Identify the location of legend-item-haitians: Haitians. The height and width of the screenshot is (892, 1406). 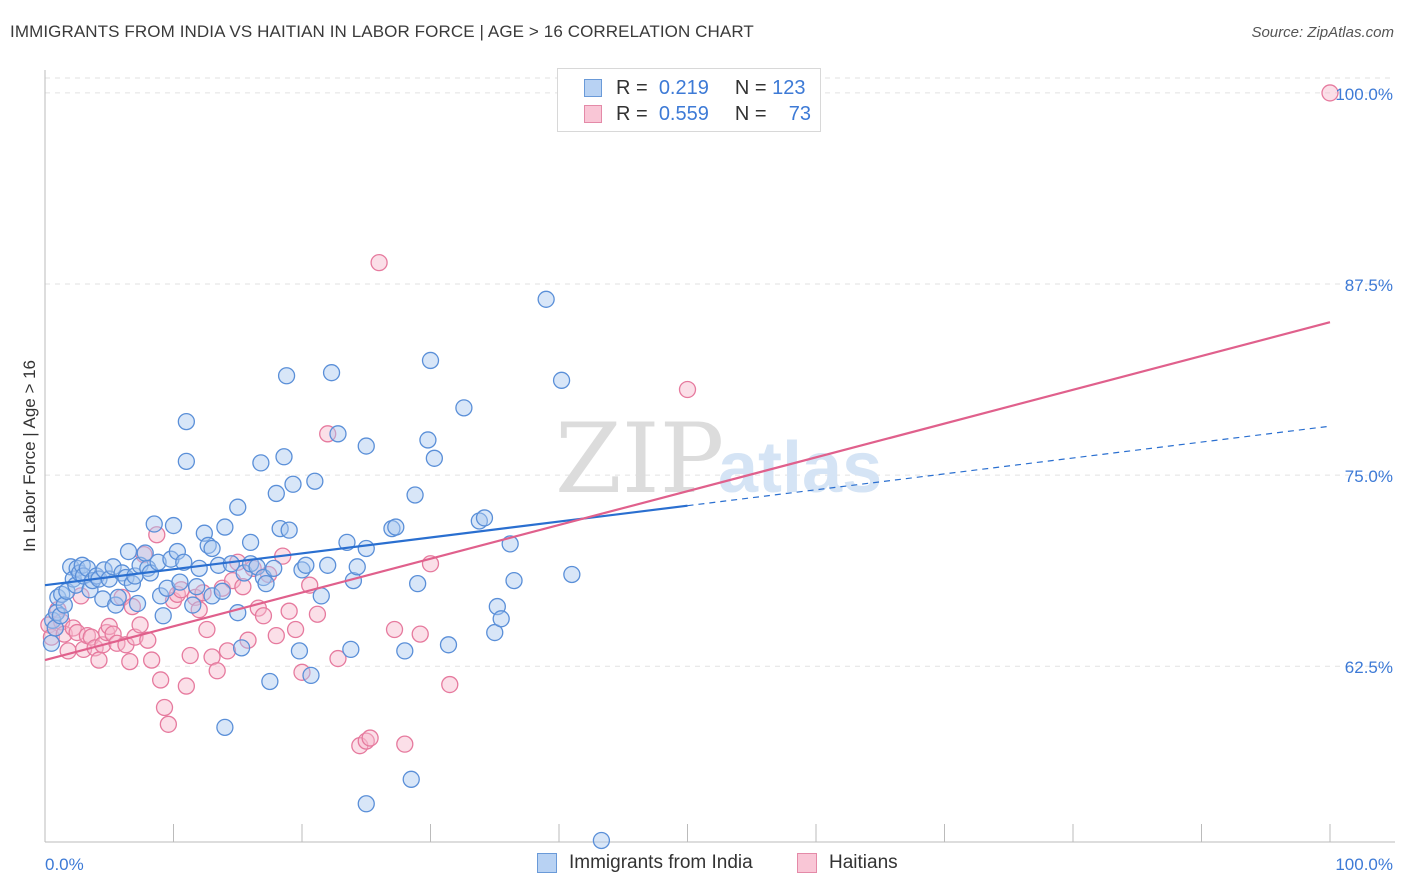
(847, 863).